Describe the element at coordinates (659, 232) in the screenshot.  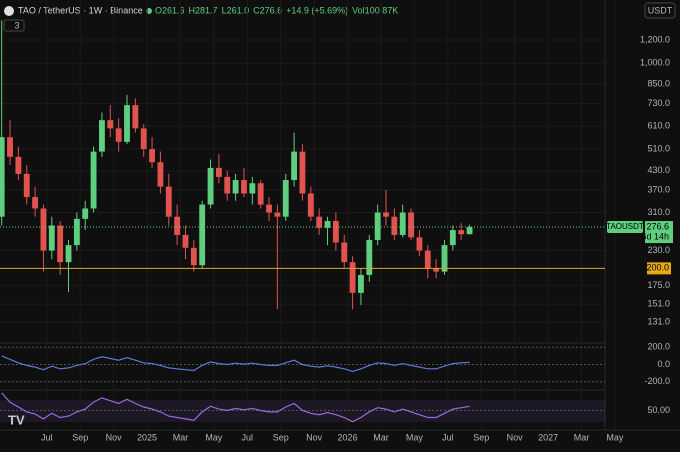
I see `last-price-box` at that location.